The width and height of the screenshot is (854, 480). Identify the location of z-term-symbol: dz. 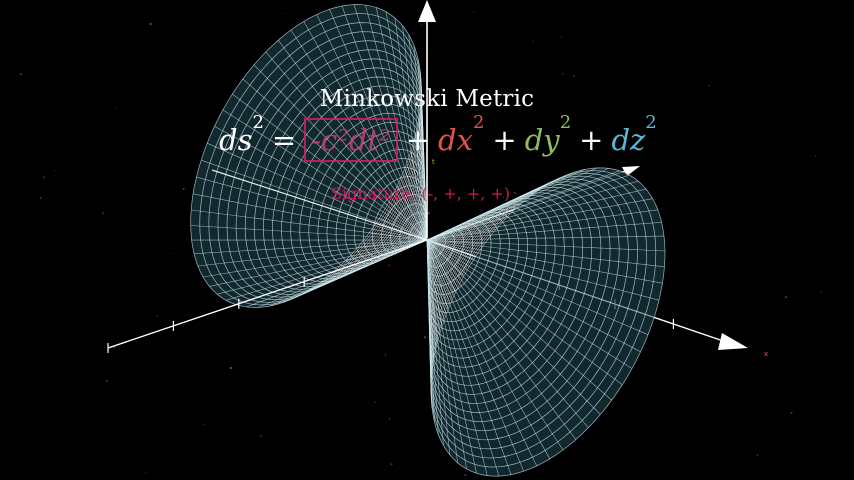
(628, 140).